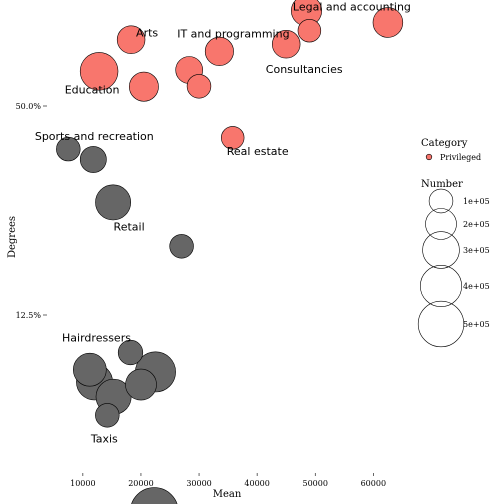  What do you see at coordinates (29, 315) in the screenshot?
I see `y-tick-label: 12.5%` at bounding box center [29, 315].